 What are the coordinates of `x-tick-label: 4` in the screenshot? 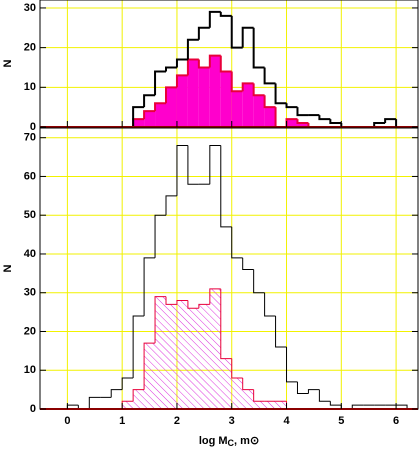 It's located at (286, 421).